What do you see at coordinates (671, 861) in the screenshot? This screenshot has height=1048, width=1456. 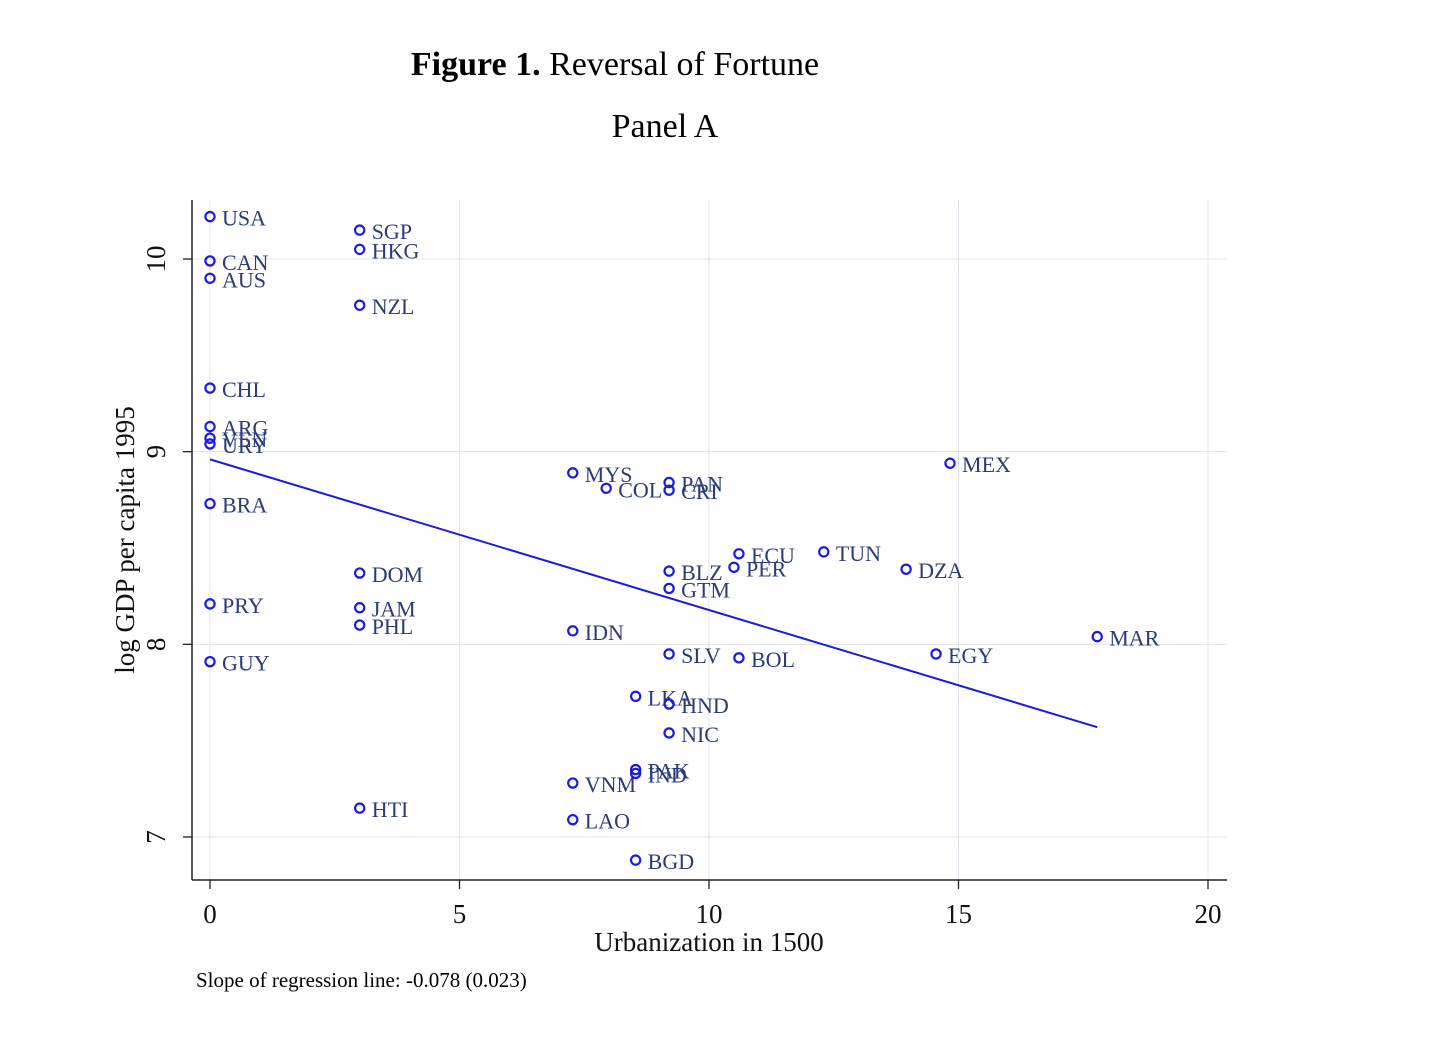 I see `point-label: BGD` at bounding box center [671, 861].